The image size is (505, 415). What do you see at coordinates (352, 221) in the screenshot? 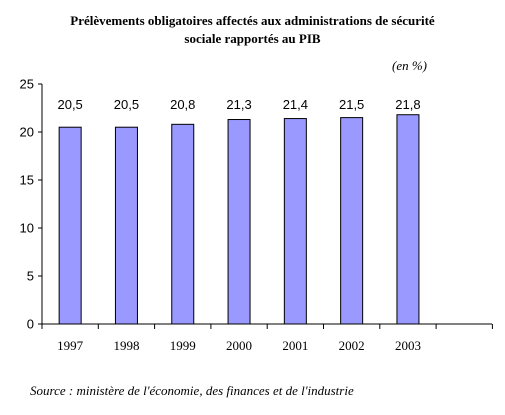
I see `bar-2002` at bounding box center [352, 221].